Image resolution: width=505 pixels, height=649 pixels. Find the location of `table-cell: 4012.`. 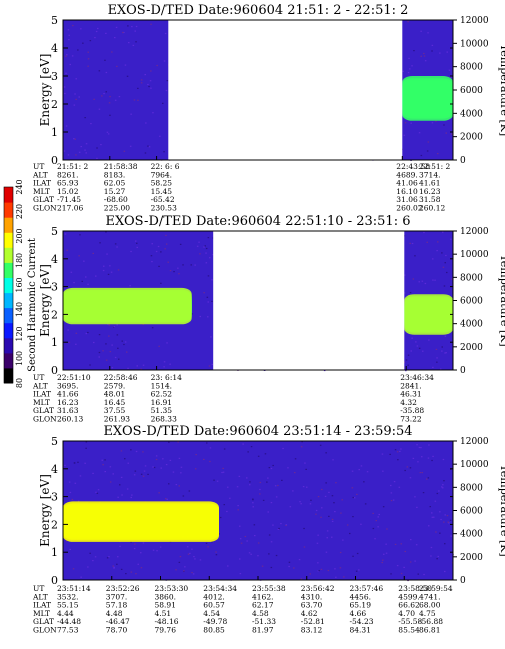

table-cell: 4012. is located at coordinates (213, 596).